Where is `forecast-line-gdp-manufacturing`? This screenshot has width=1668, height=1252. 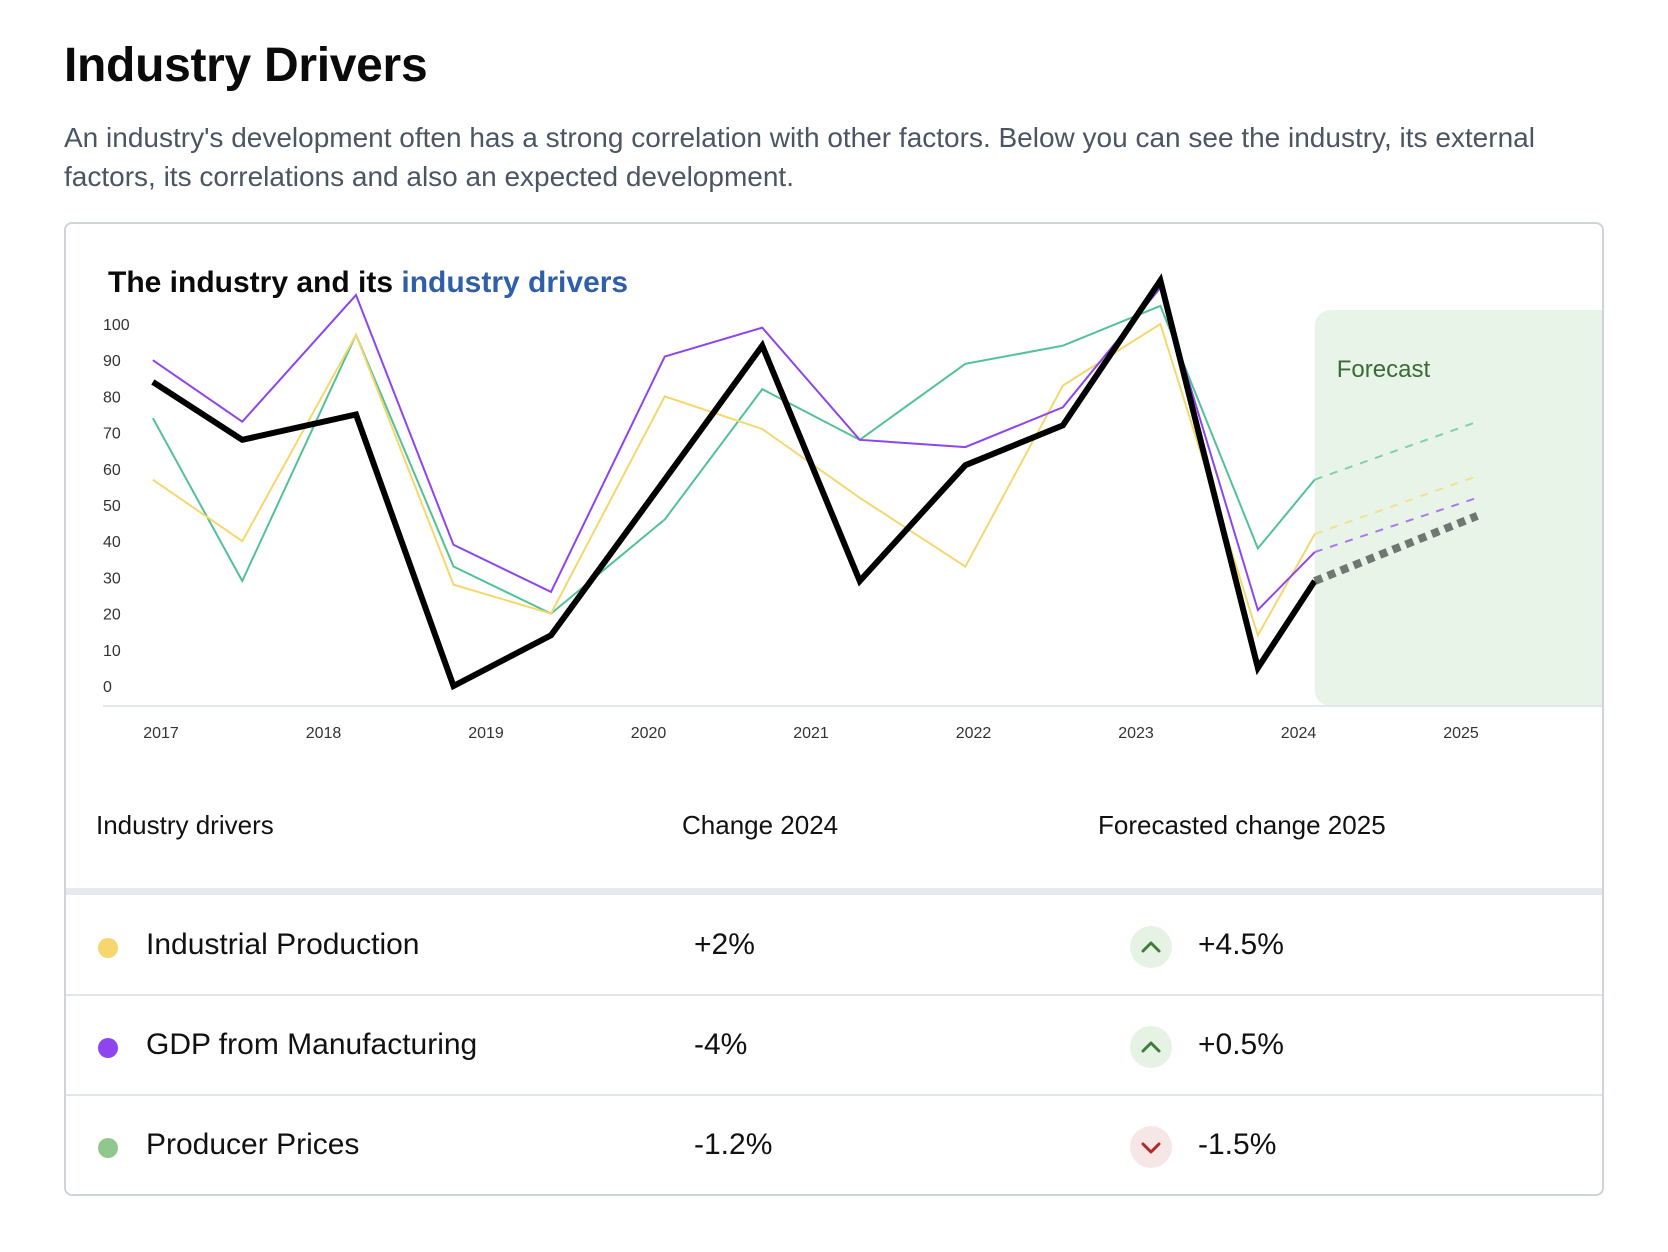
forecast-line-gdp-manufacturing is located at coordinates (1396, 525).